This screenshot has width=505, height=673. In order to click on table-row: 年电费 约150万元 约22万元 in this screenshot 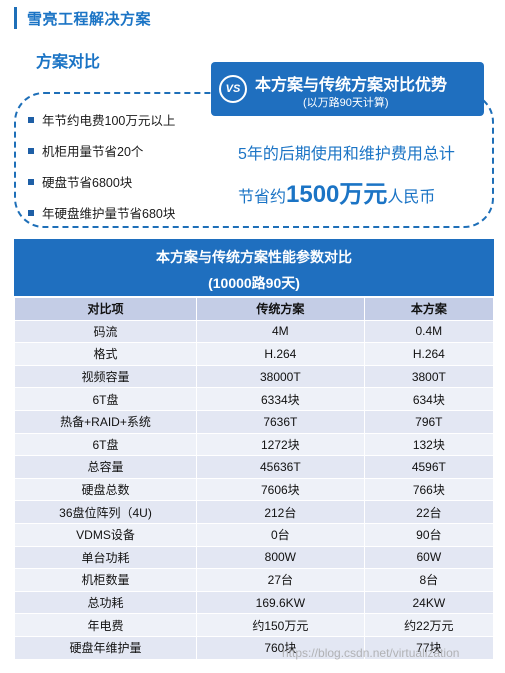, I will do `click(254, 625)`.